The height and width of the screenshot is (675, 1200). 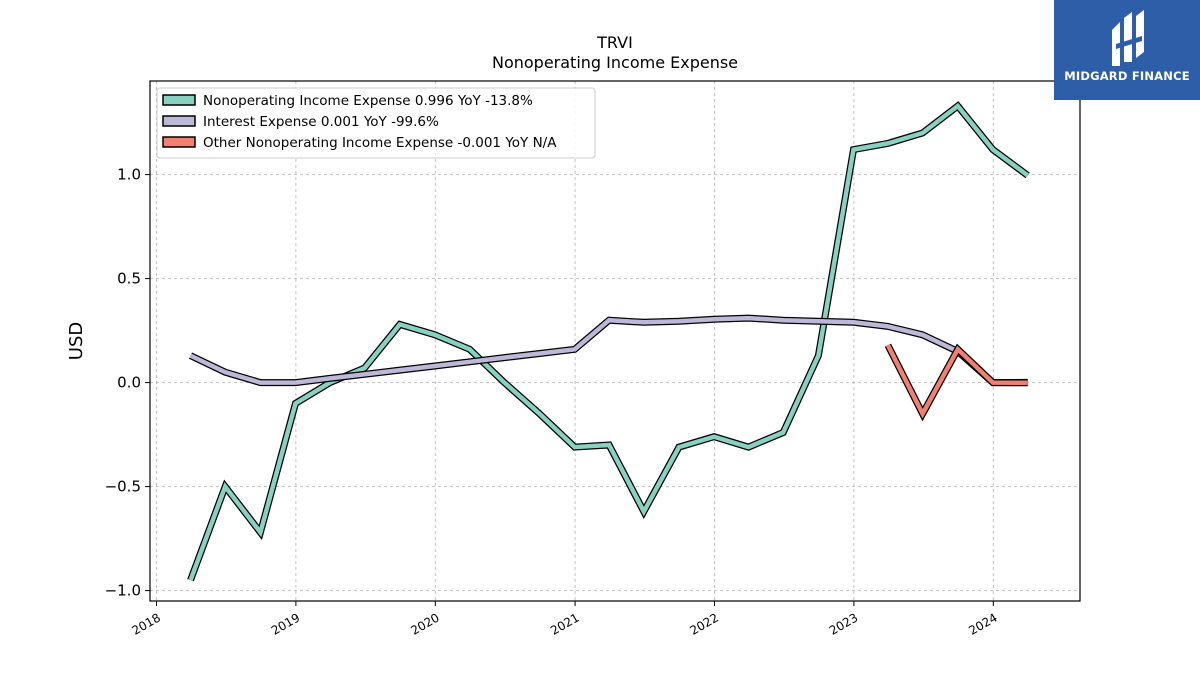 I want to click on brand-logo: MIDGARD FINANCE, so click(x=1127, y=50).